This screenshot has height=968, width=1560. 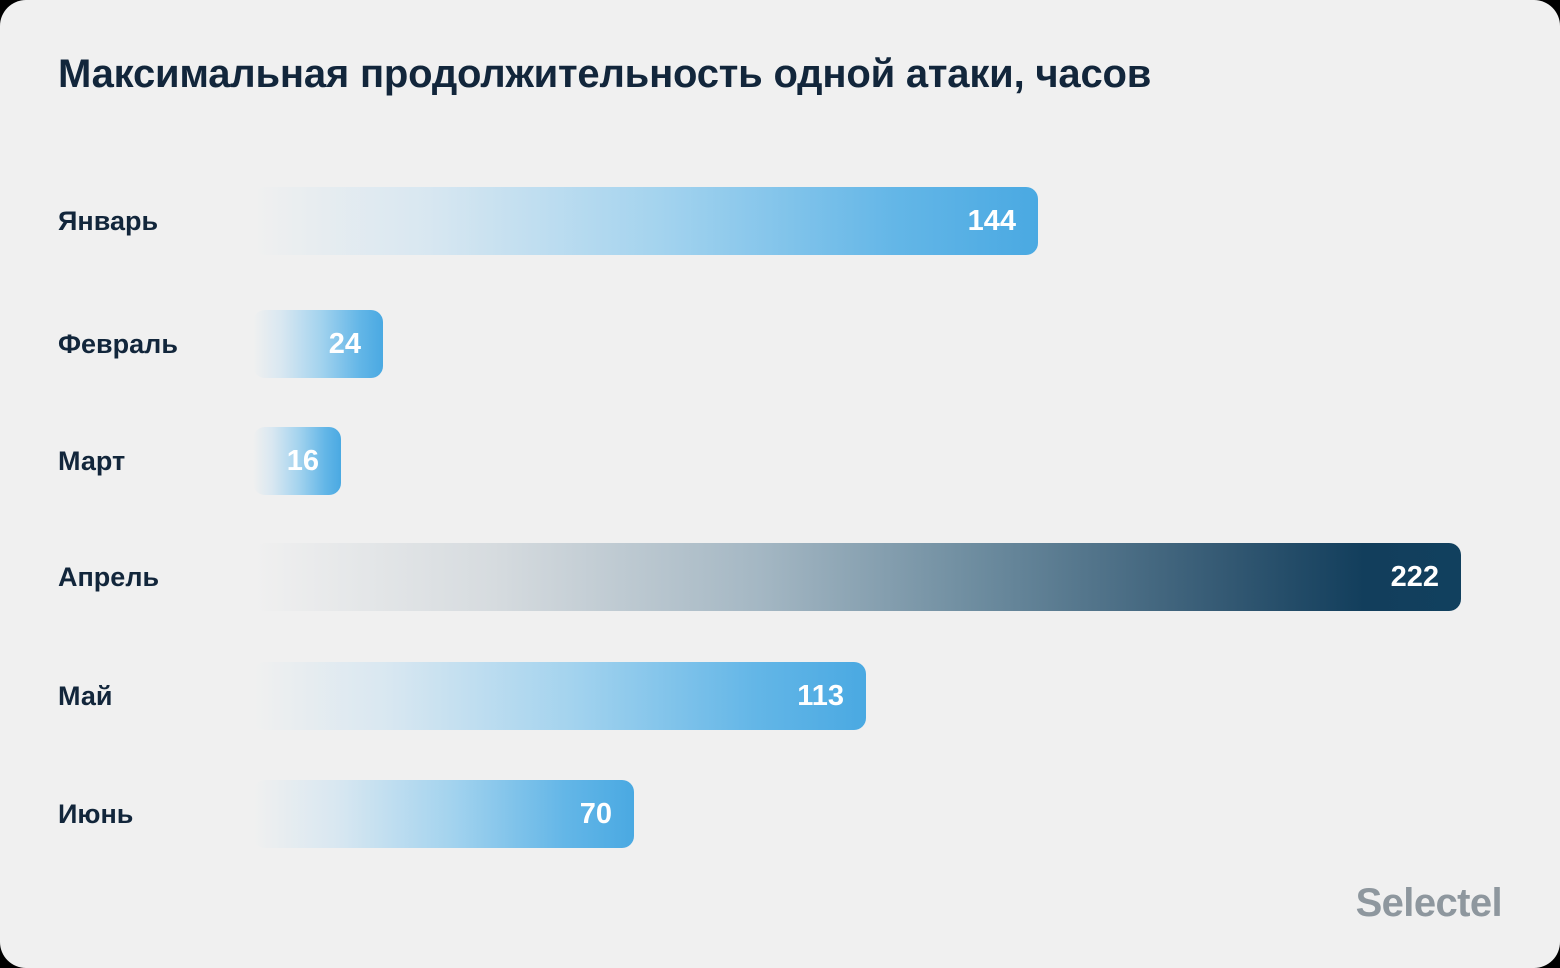 I want to click on bar-row: Январь 144, so click(x=780, y=221).